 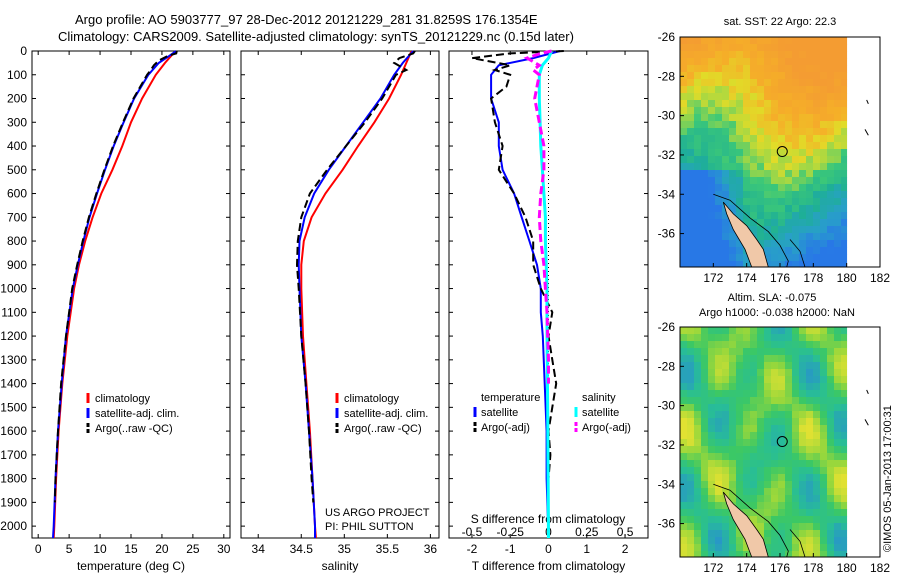 What do you see at coordinates (123, 399) in the screenshot?
I see `legend-label: climatology` at bounding box center [123, 399].